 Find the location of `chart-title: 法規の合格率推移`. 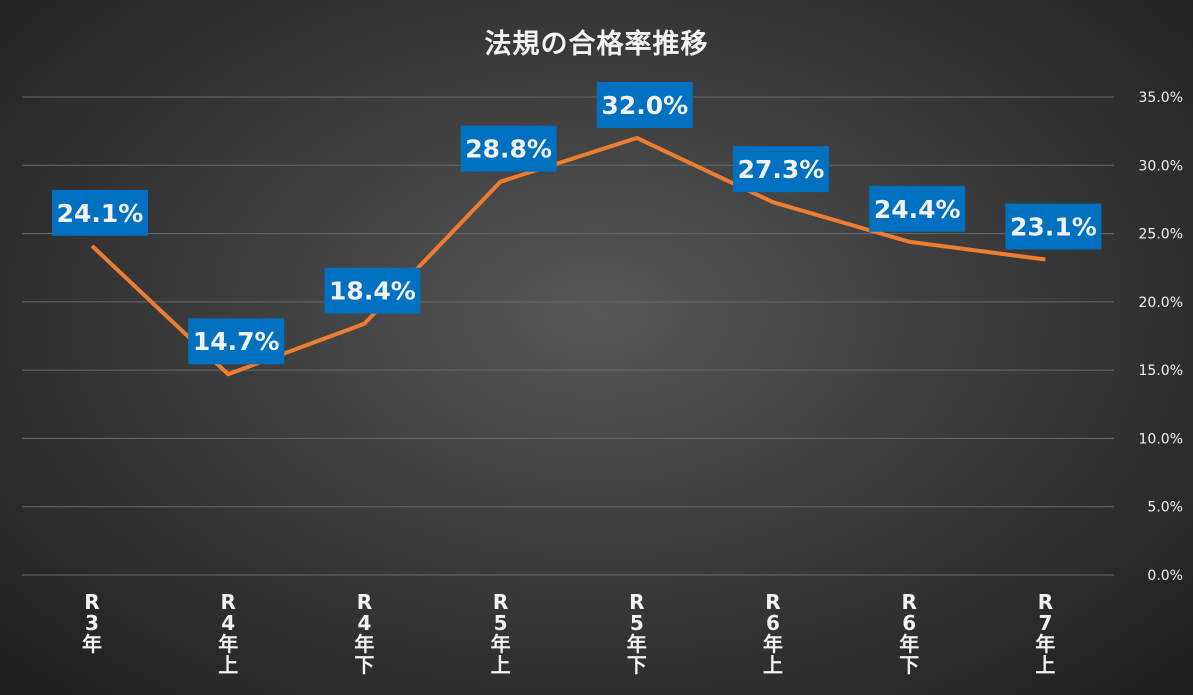

chart-title: 法規の合格率推移 is located at coordinates (596, 44).